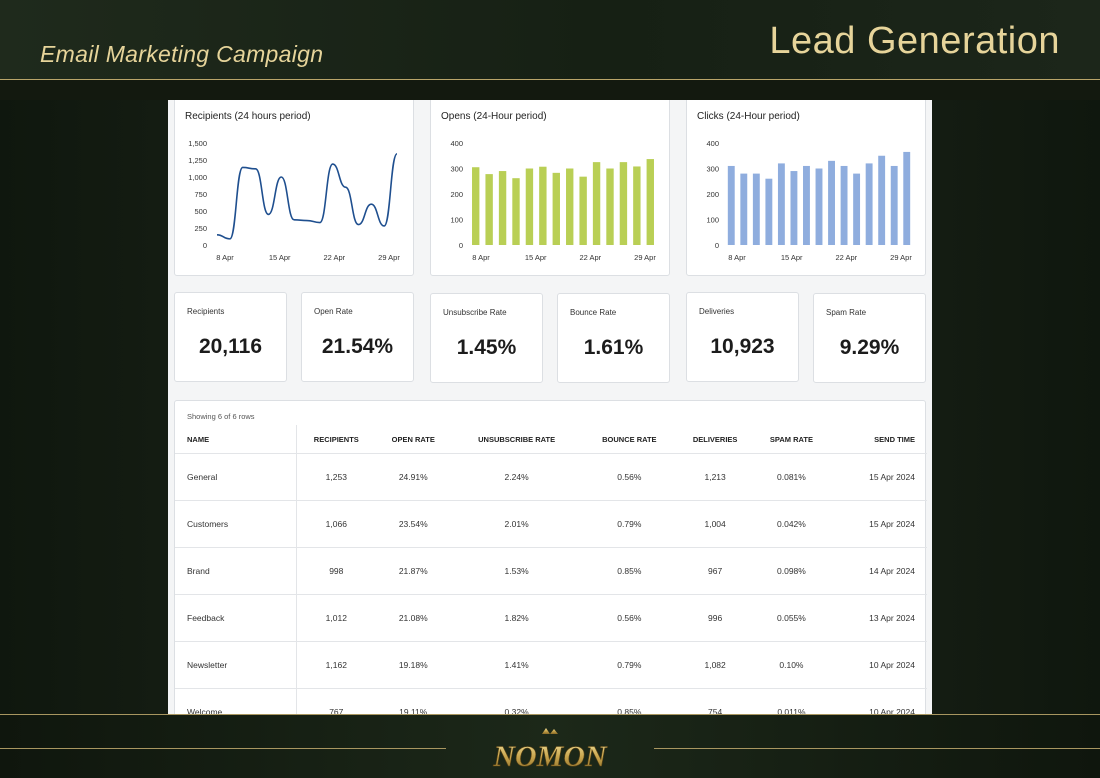 Image resolution: width=1100 pixels, height=778 pixels. Describe the element at coordinates (336, 618) in the screenshot. I see `cell-recipients: 1,012` at that location.